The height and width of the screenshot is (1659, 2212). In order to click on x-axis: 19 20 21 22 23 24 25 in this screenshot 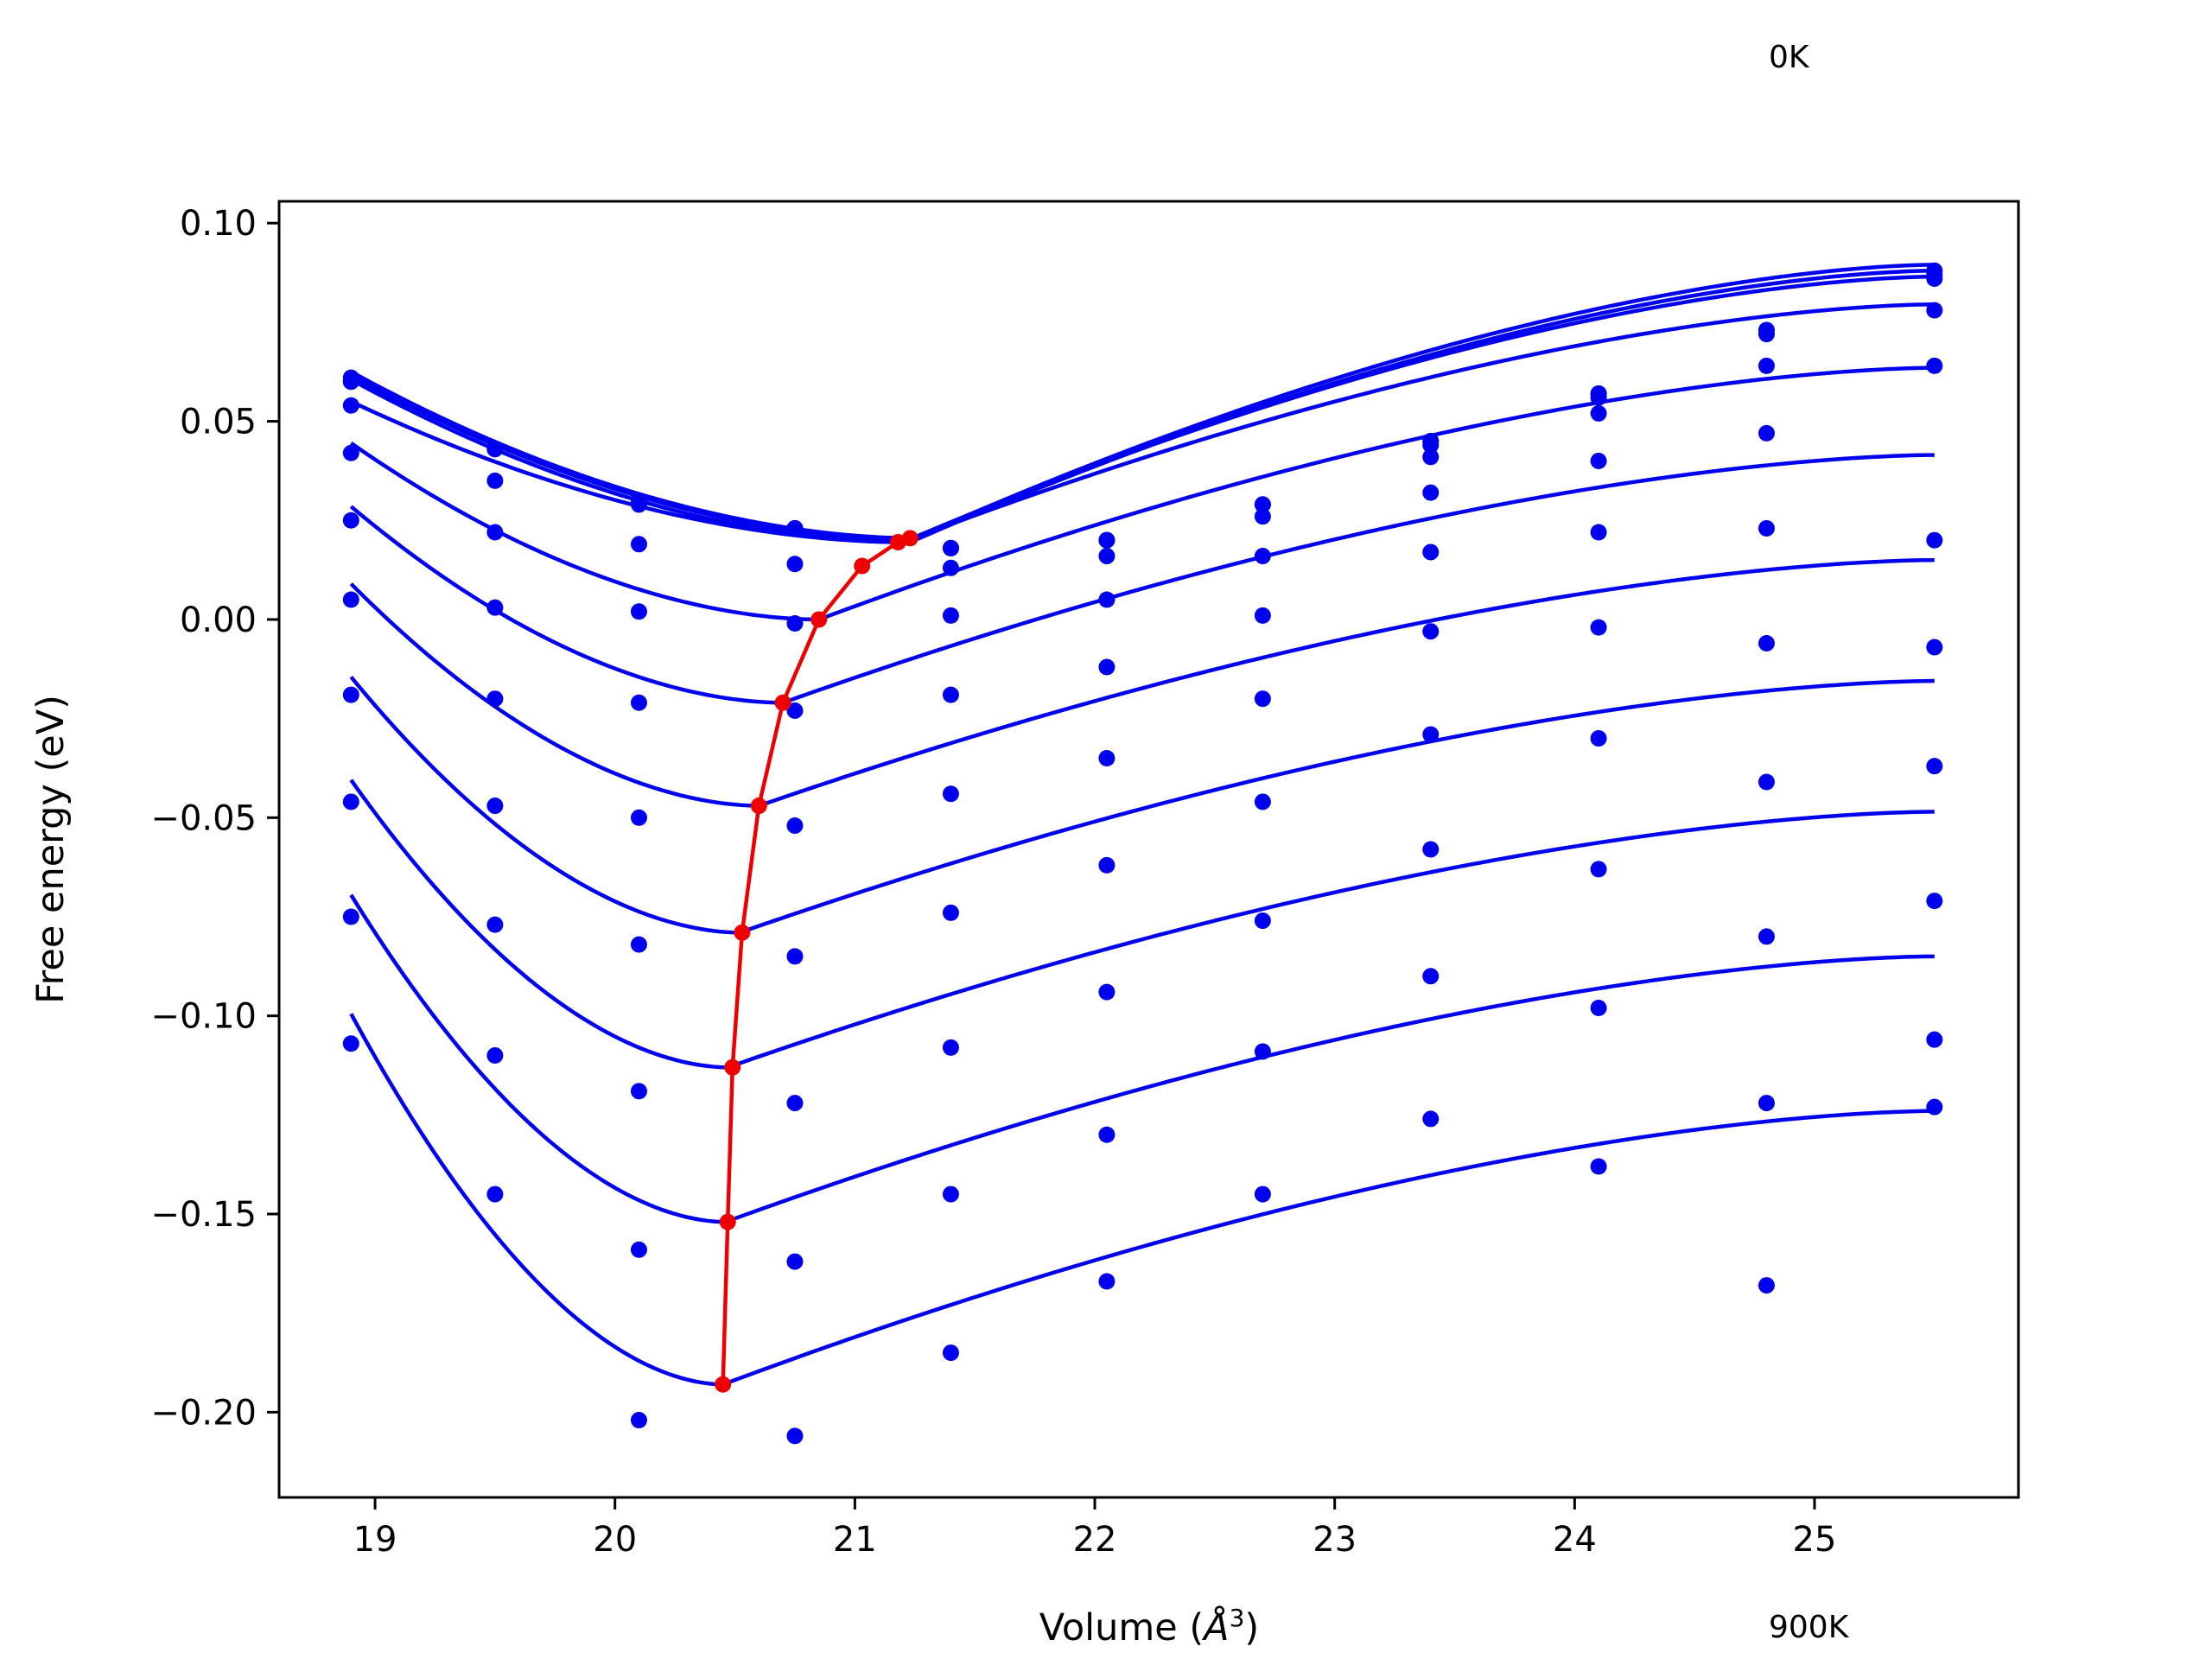, I will do `click(1095, 1528)`.